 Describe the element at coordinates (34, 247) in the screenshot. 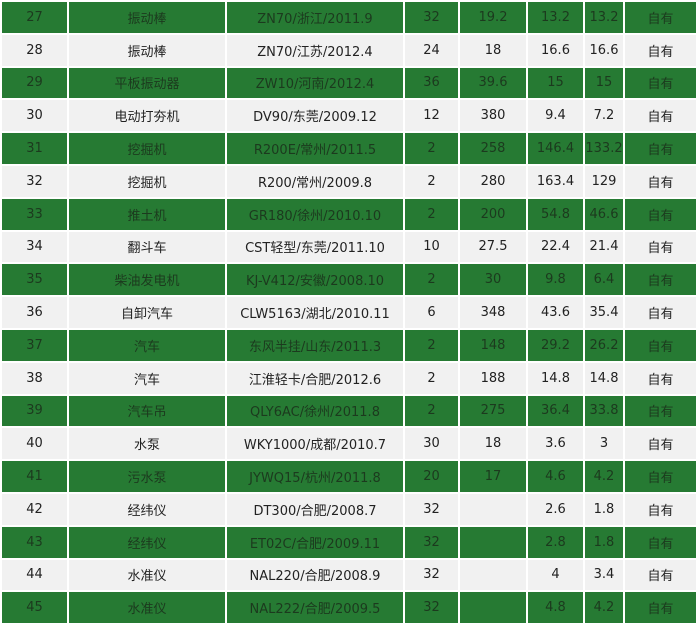

I see `table-cell: 34` at that location.